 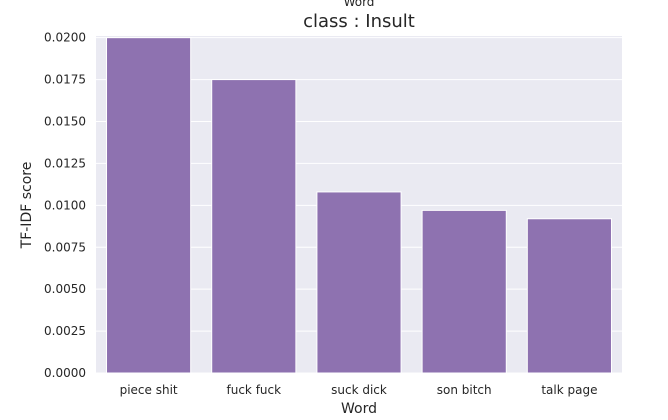 I want to click on y-tick-label: 0.0200, so click(x=65, y=38).